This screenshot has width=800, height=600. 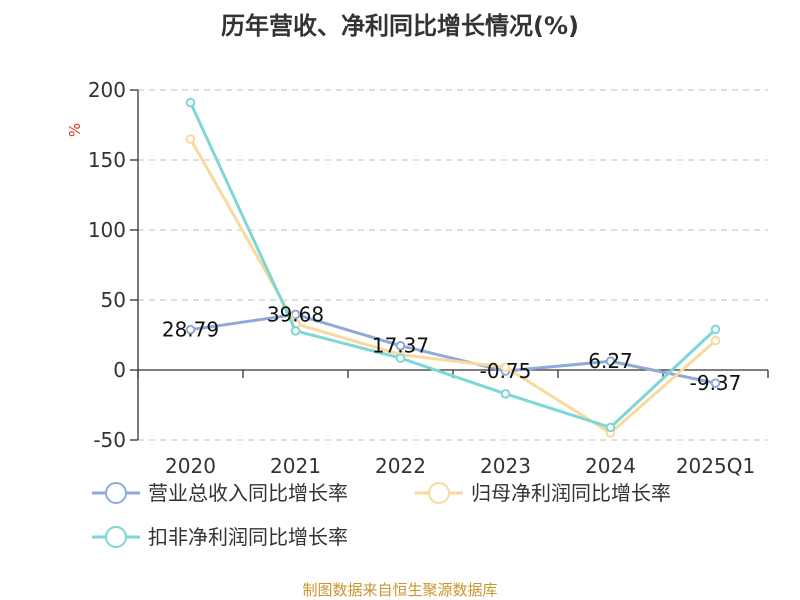 I want to click on legend-item: 归母净利润同比增长率, so click(x=543, y=493).